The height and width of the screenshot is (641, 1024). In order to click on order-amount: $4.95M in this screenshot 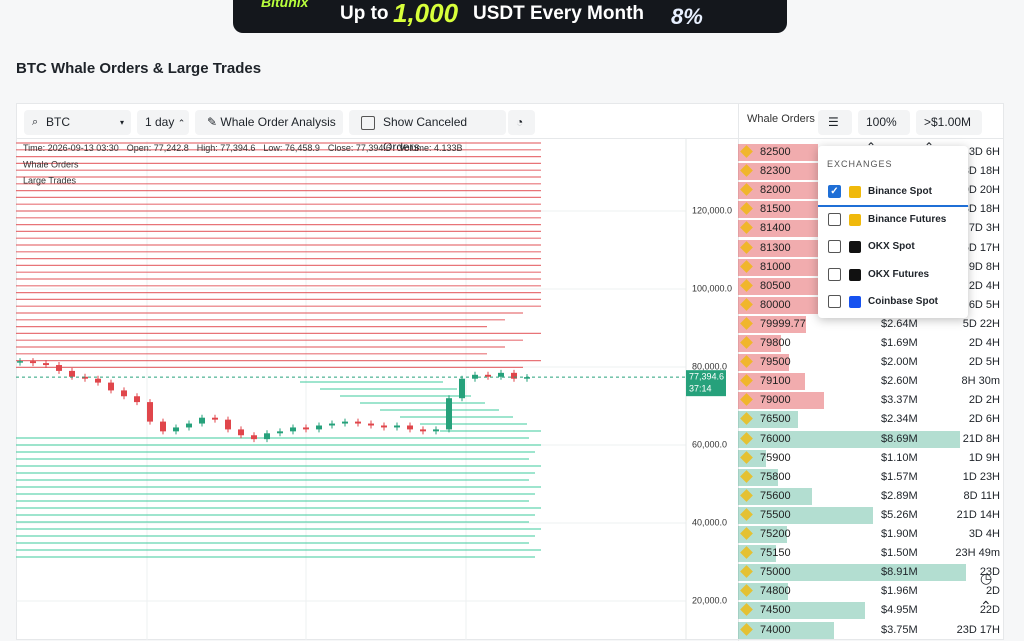, I will do `click(899, 610)`.